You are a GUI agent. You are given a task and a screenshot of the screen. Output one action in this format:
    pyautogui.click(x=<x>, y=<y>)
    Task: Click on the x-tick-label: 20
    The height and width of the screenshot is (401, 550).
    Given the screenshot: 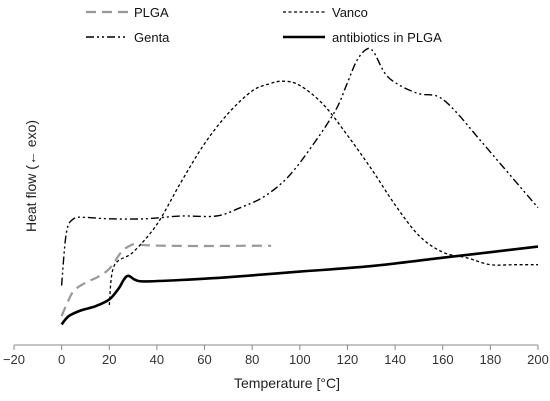 What is the action you would take?
    pyautogui.click(x=109, y=359)
    